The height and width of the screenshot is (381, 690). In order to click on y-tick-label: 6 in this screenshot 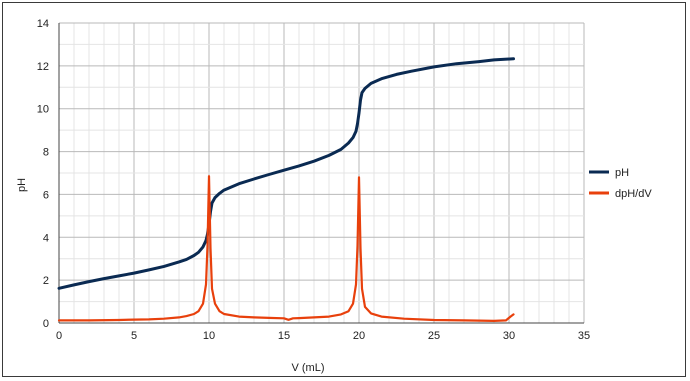, I will do `click(46, 195)`.